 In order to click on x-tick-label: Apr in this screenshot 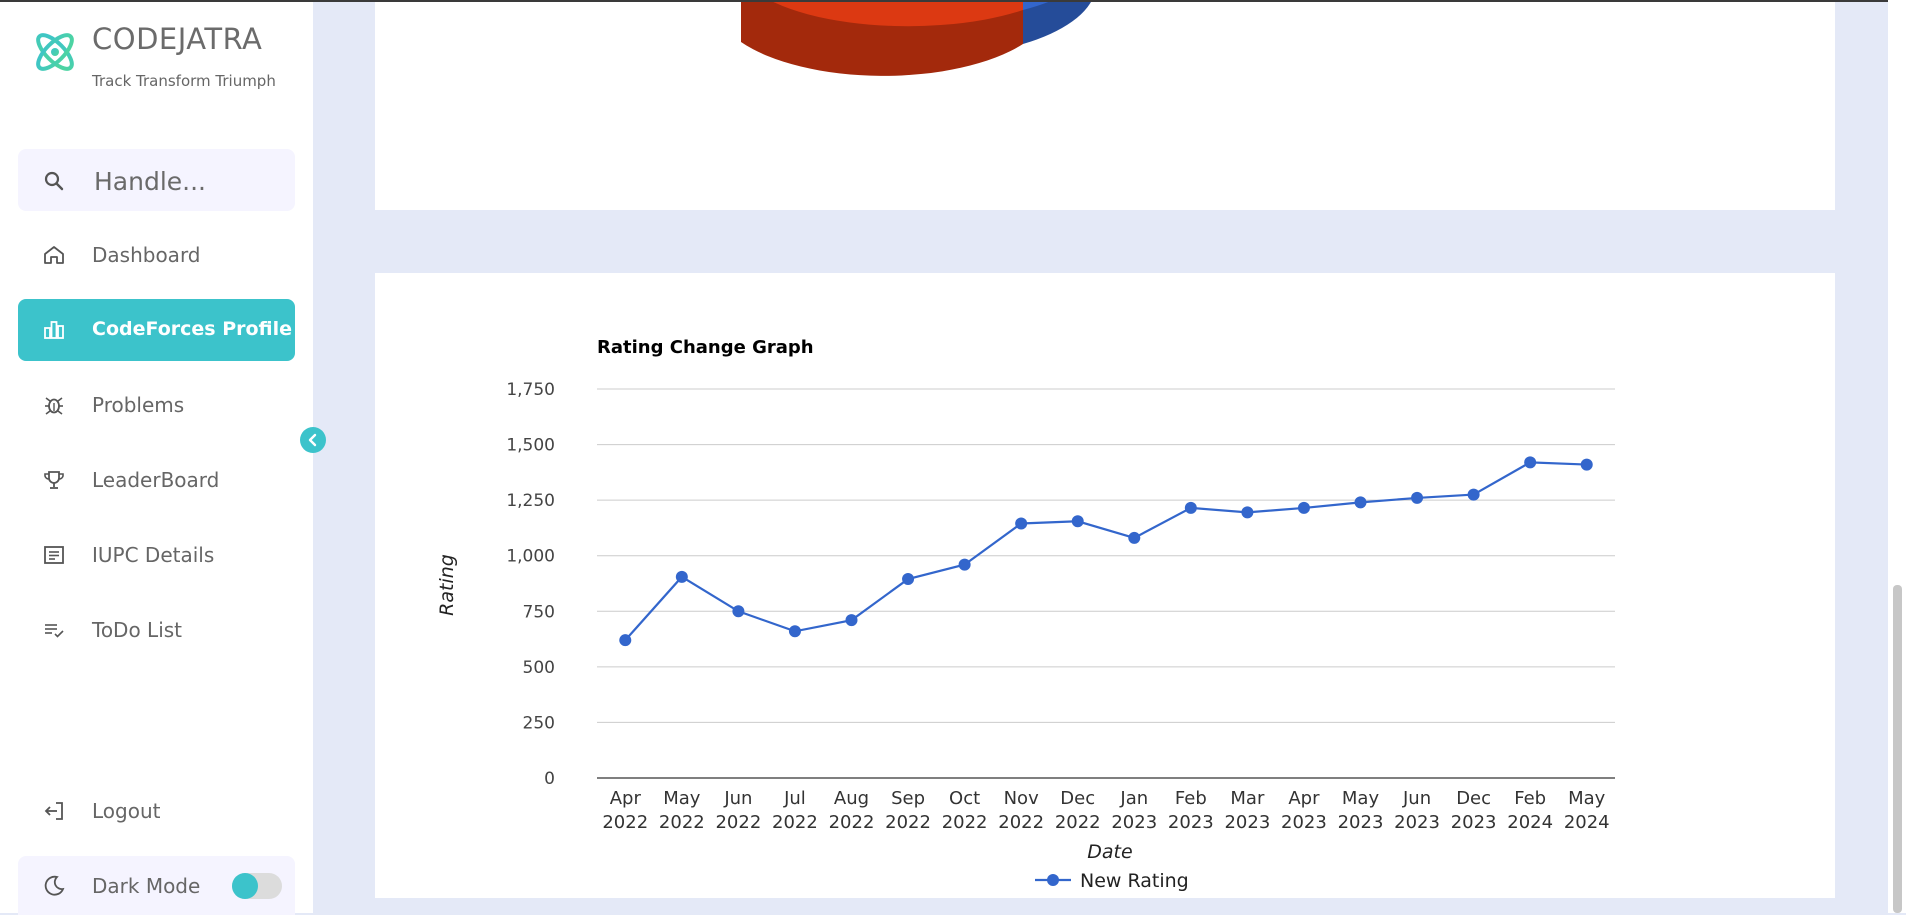, I will do `click(1304, 798)`.